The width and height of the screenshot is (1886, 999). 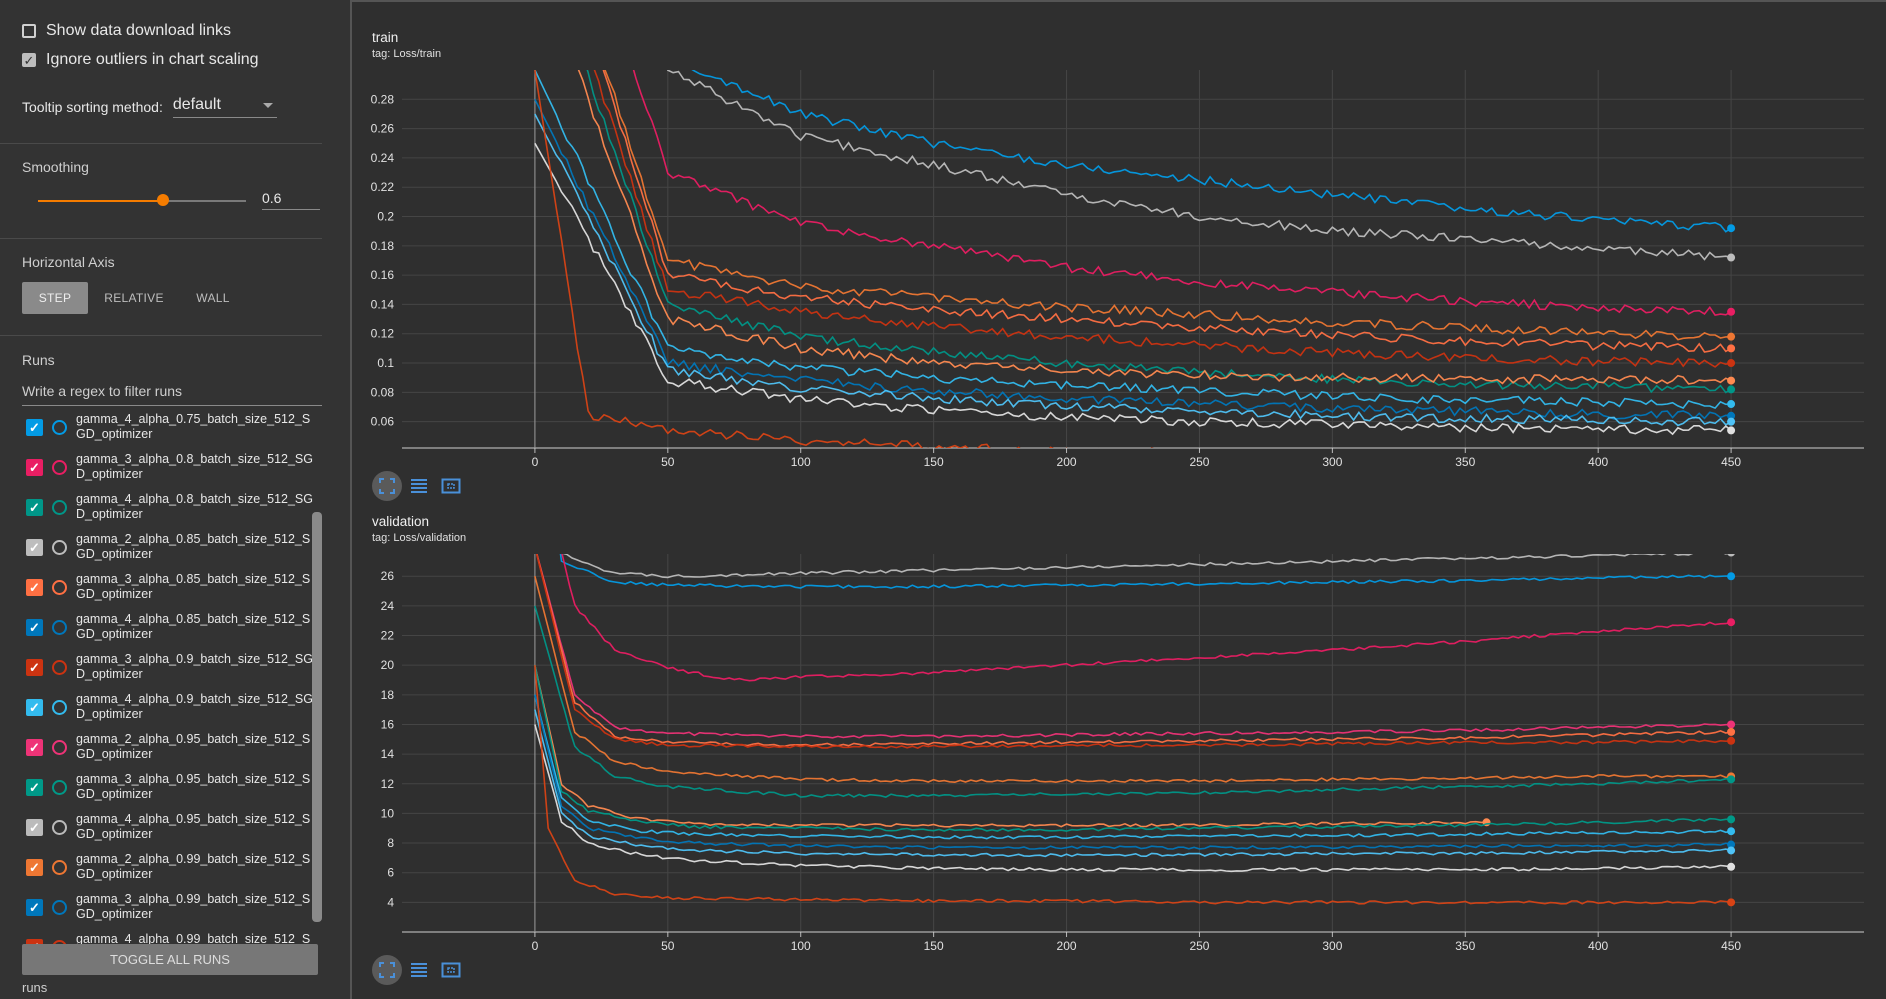 I want to click on axis-relative-button: RELATIVE, so click(x=134, y=298).